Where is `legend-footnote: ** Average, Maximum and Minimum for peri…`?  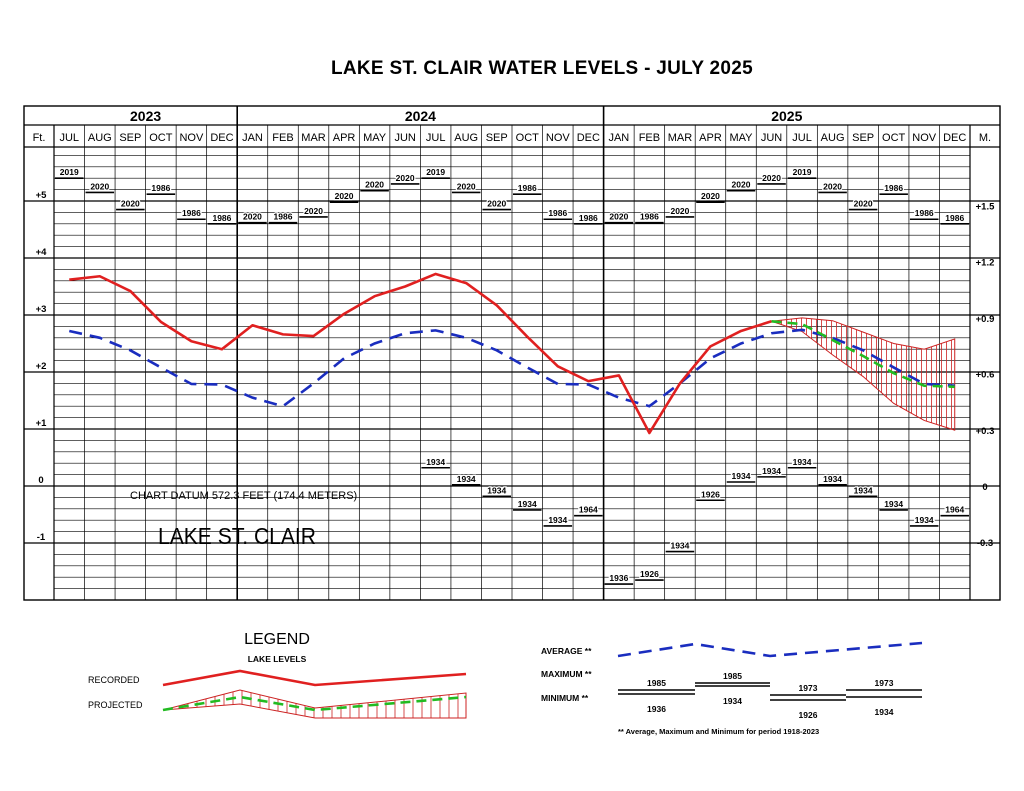 legend-footnote: ** Average, Maximum and Minimum for peri… is located at coordinates (718, 731).